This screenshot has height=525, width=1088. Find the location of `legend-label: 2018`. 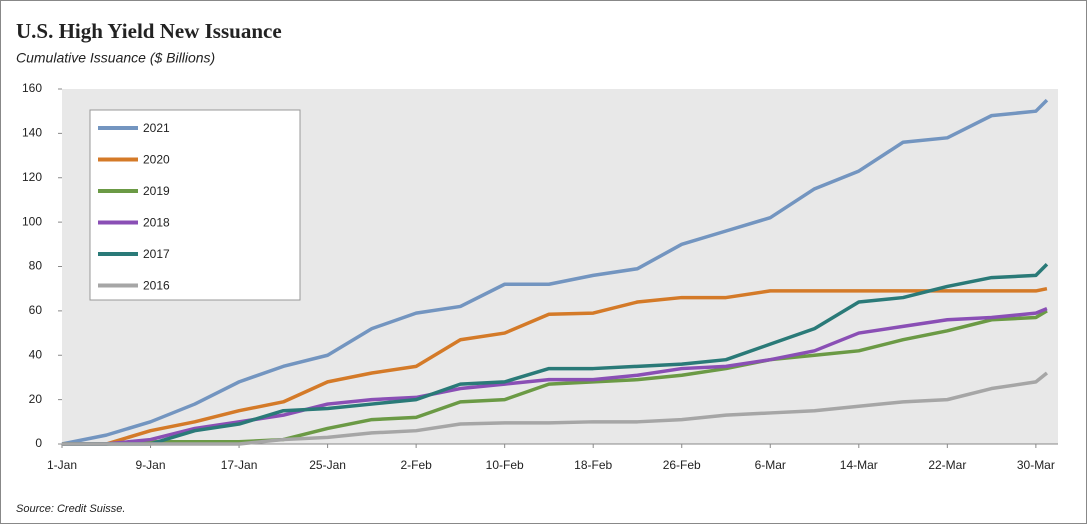

legend-label: 2018 is located at coordinates (156, 223).